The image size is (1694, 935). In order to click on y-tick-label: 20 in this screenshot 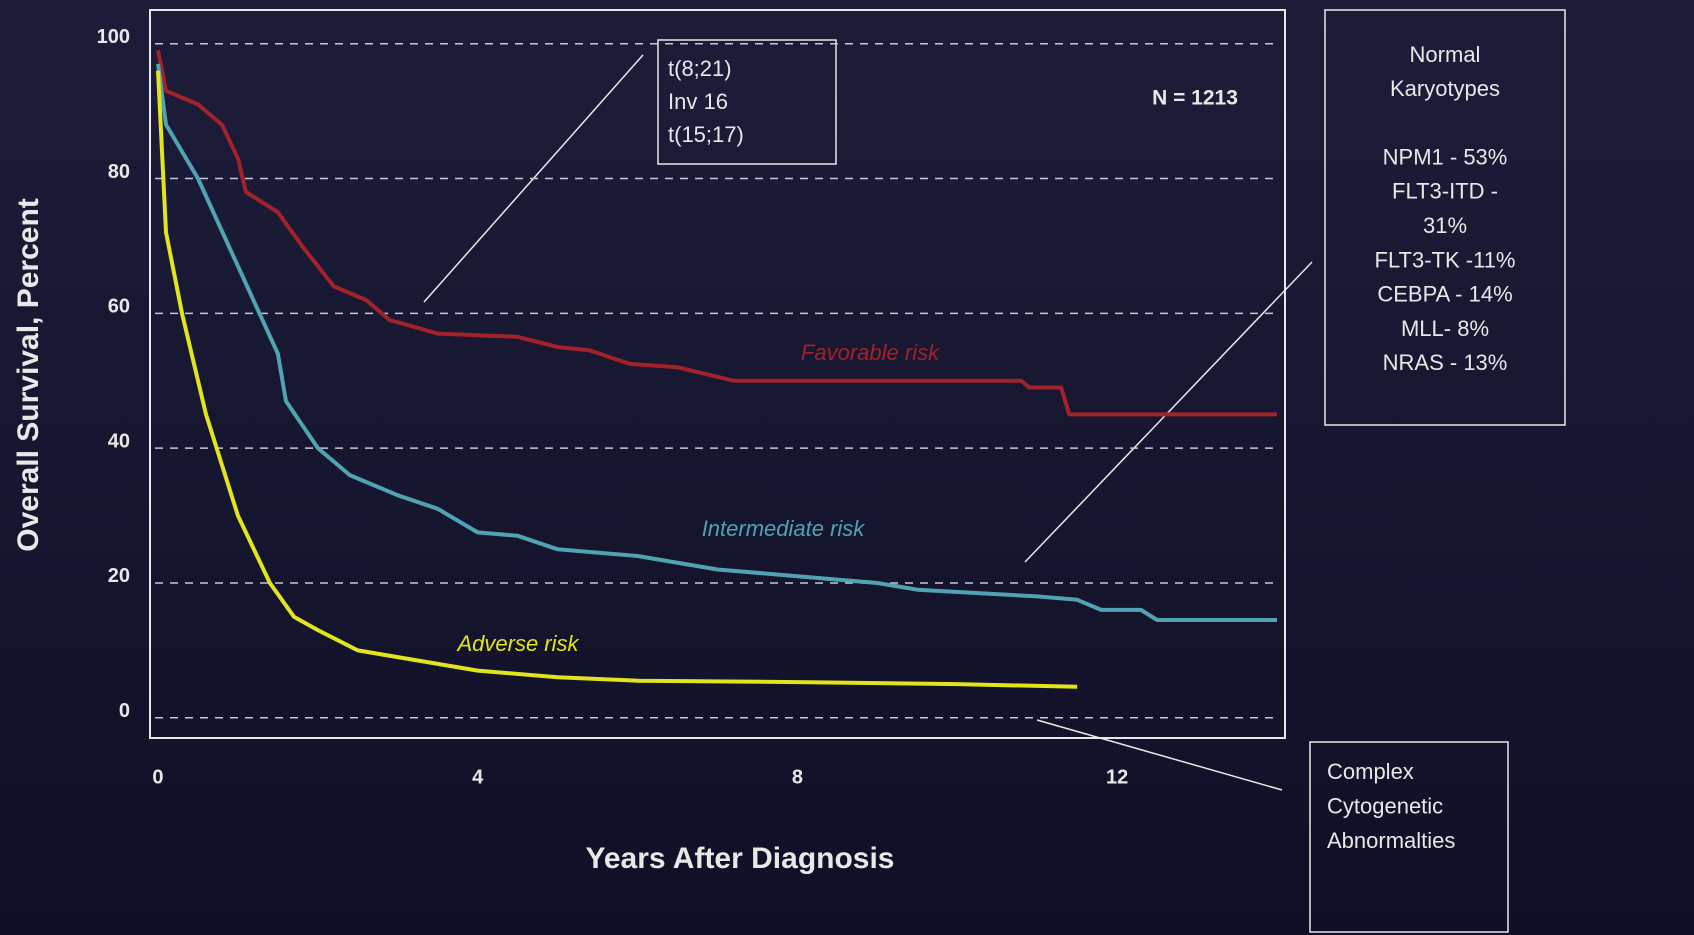, I will do `click(119, 576)`.